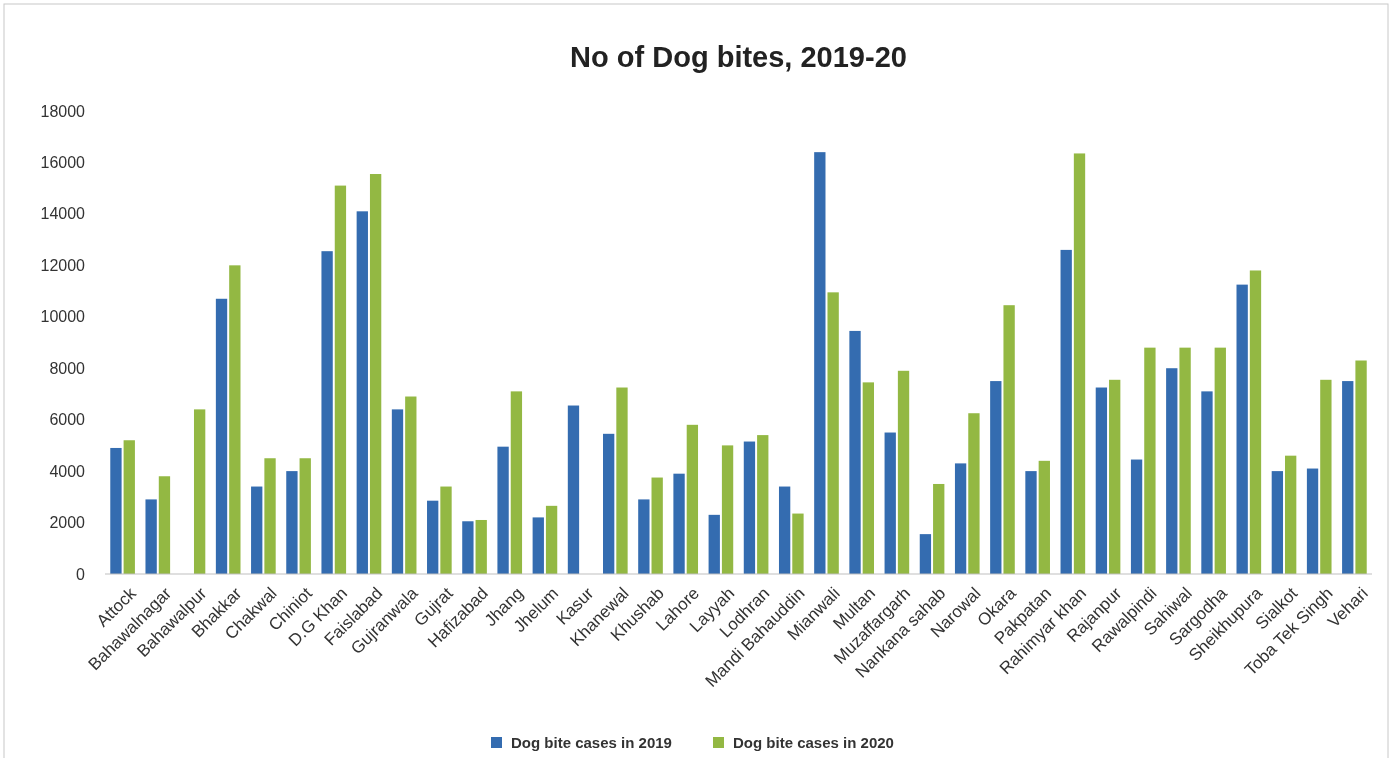 The height and width of the screenshot is (758, 1392). I want to click on y-tick-label: 12000, so click(63, 265).